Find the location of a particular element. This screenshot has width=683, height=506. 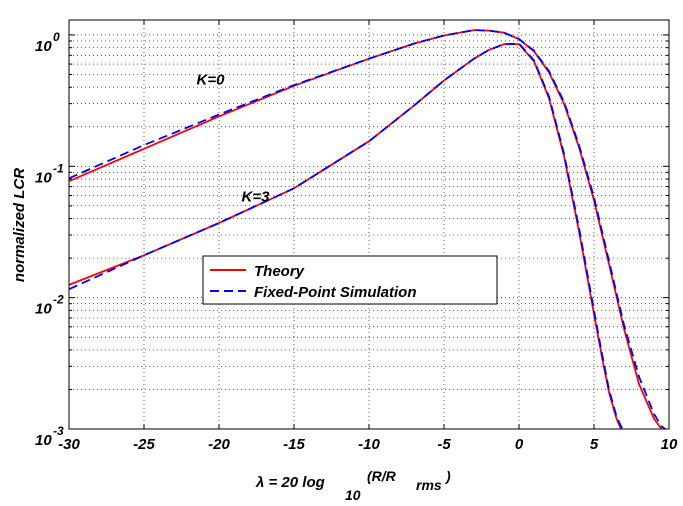

x-tick-label: 5 is located at coordinates (594, 444).